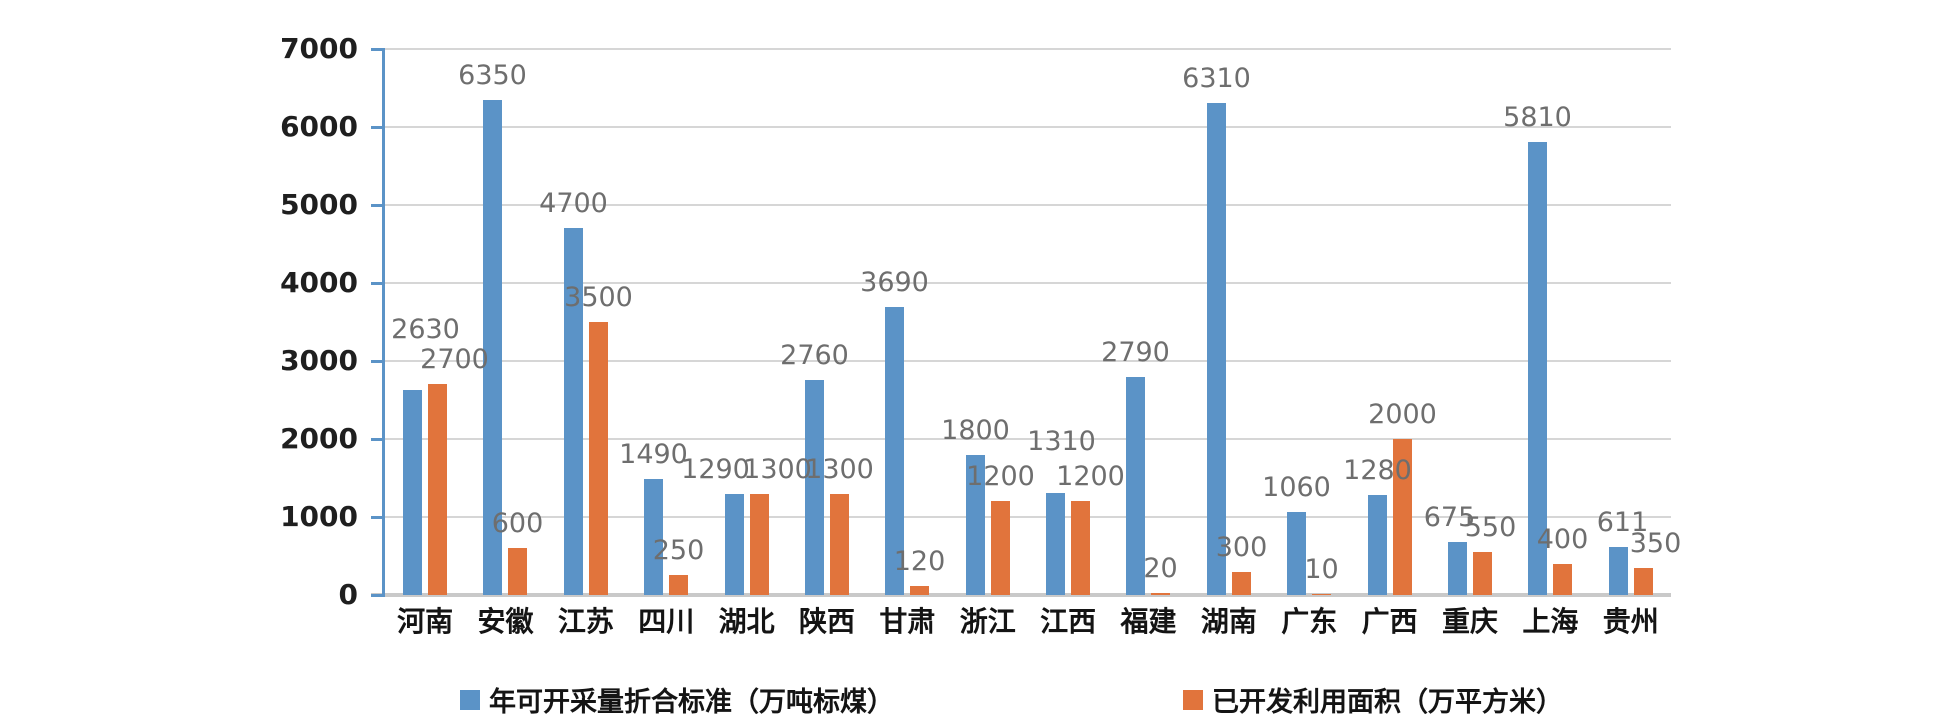 The height and width of the screenshot is (724, 1949). Describe the element at coordinates (1377, 470) in the screenshot. I see `data-label-blue-广西: 1280` at that location.